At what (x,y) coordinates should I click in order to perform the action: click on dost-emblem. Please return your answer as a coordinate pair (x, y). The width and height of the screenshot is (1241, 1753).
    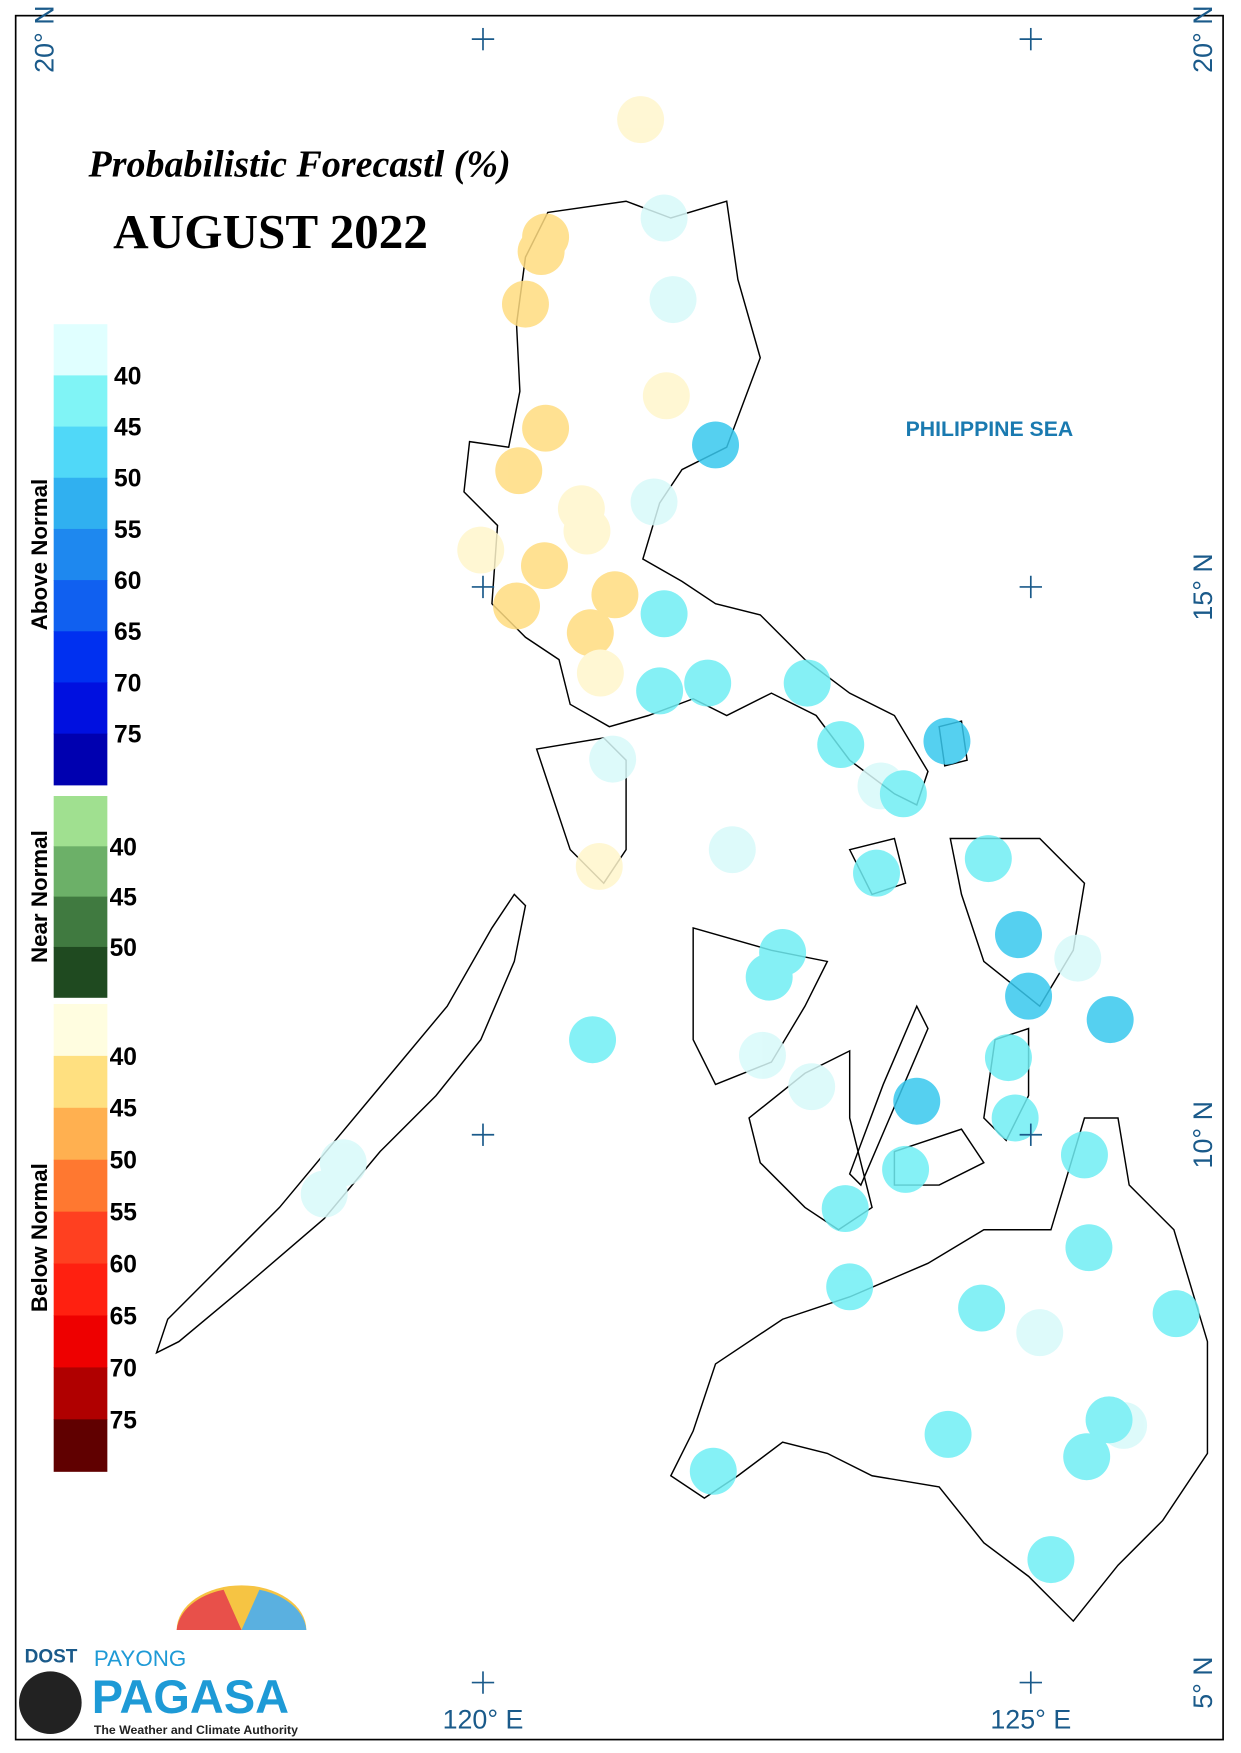
    Looking at the image, I should click on (50, 1702).